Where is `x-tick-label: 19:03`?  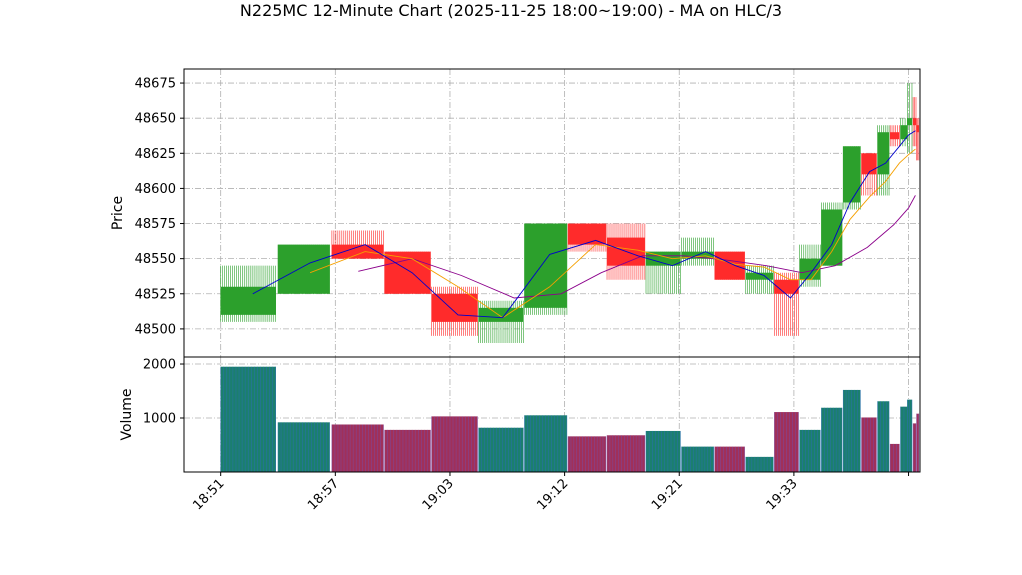 x-tick-label: 19:03 is located at coordinates (438, 494).